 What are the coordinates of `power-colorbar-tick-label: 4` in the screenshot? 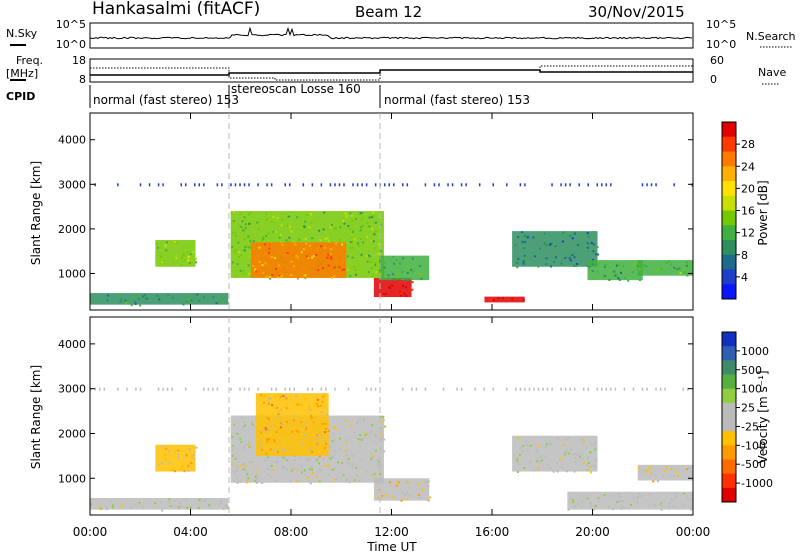 It's located at (744, 277).